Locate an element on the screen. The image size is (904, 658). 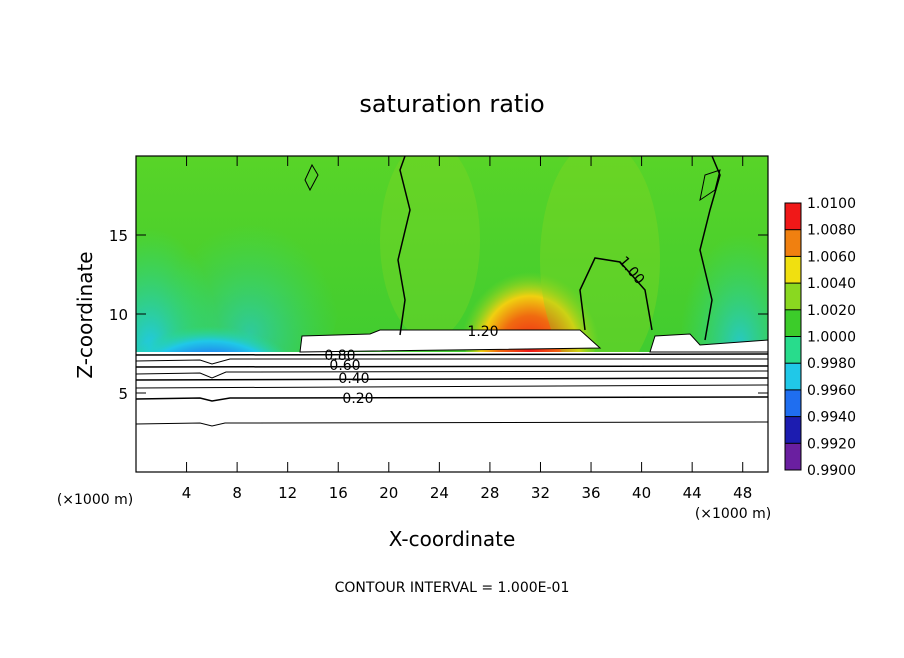
colorbar-label: 1.0040 is located at coordinates (831, 284).